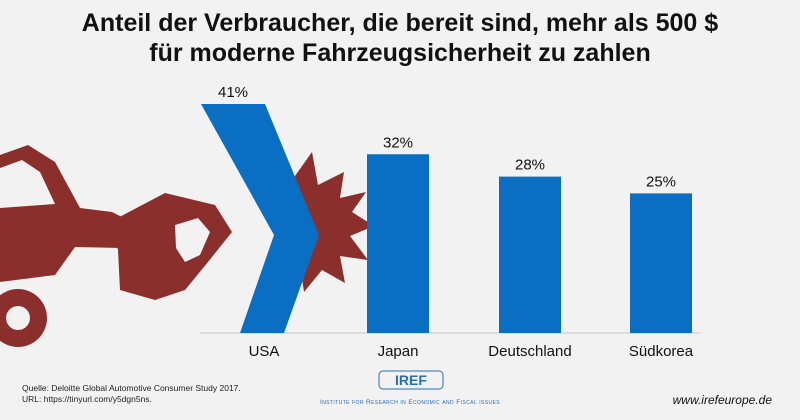 The height and width of the screenshot is (420, 800). I want to click on iref-logo: IREF, so click(411, 380).